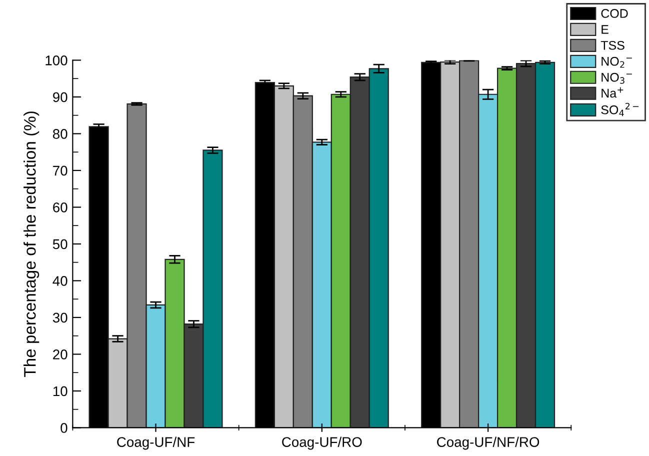 This screenshot has width=649, height=456. I want to click on y-tick-label: 0, so click(64, 428).